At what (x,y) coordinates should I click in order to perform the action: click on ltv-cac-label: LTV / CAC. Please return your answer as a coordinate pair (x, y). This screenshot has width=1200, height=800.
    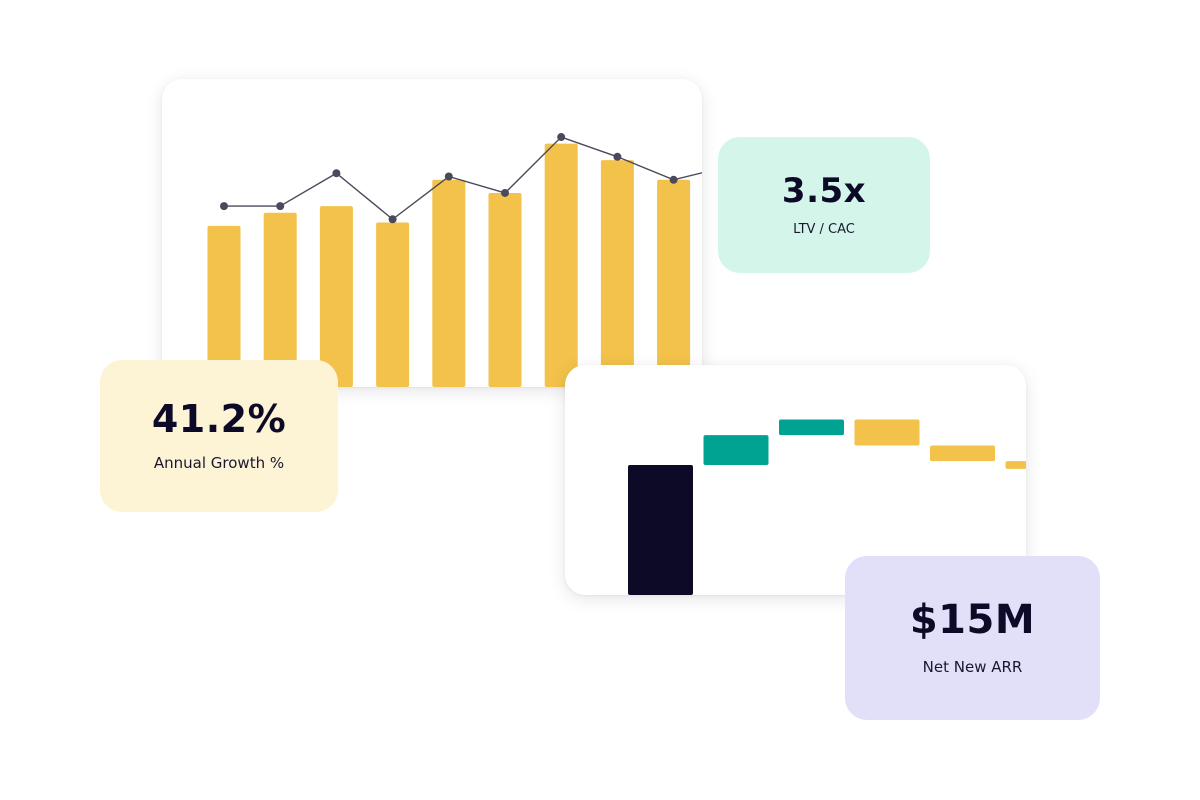
    Looking at the image, I should click on (824, 229).